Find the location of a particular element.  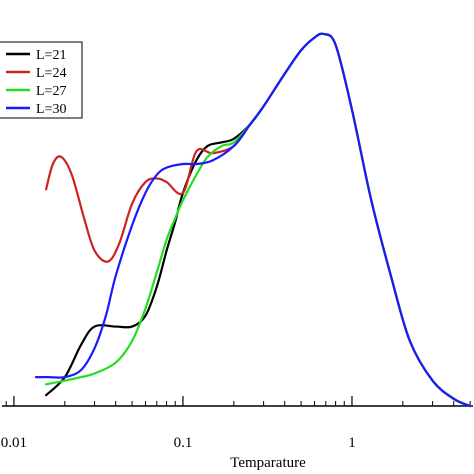

legend-label: L=30 is located at coordinates (51, 109).